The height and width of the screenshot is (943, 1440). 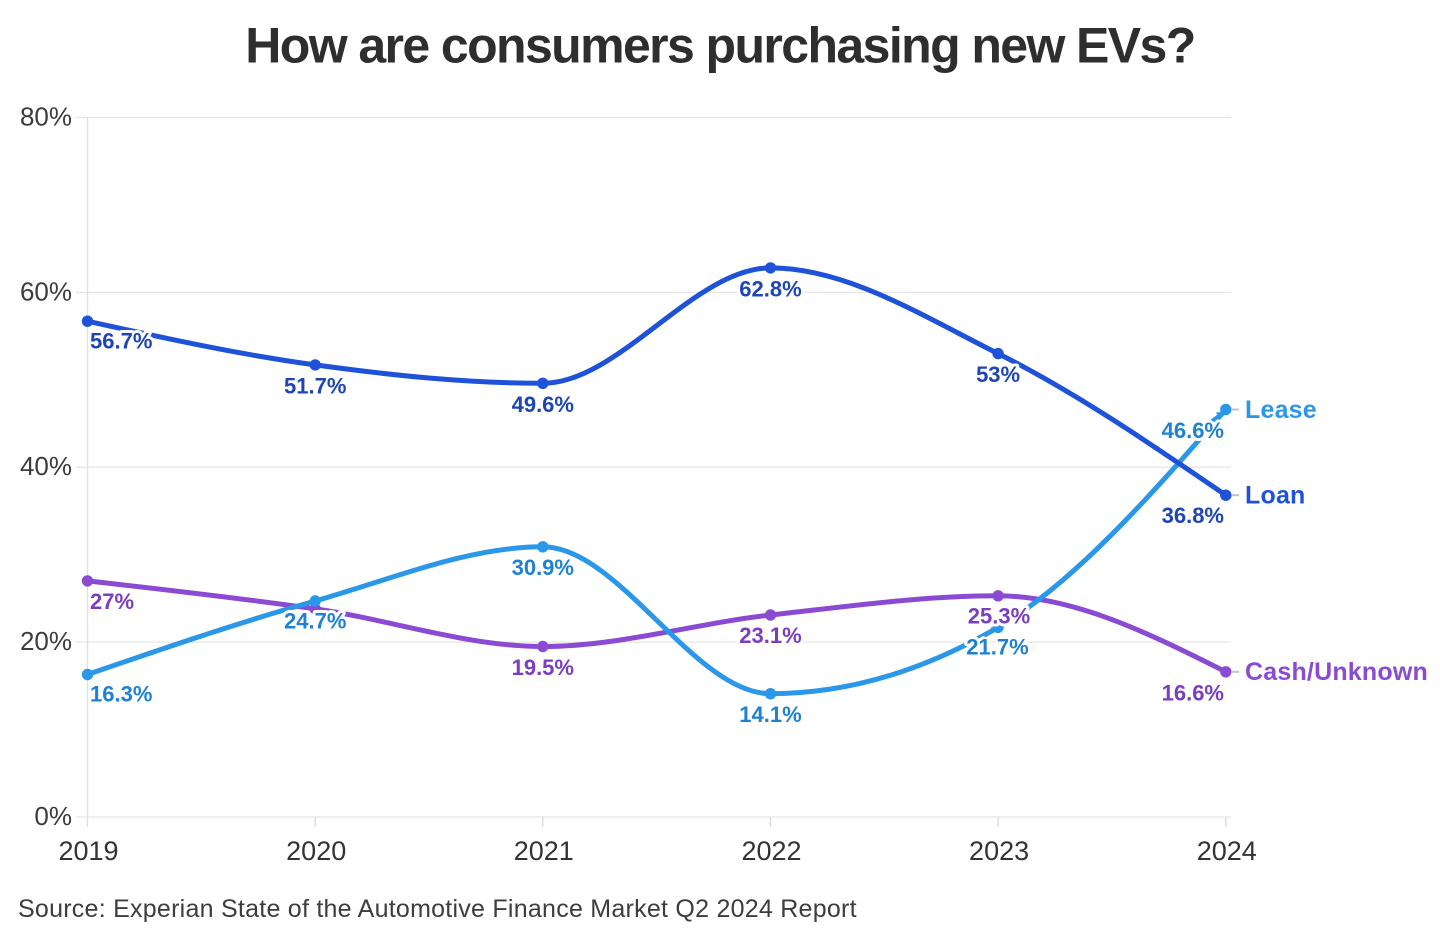 I want to click on svg-text: 24.7%, so click(x=315, y=621).